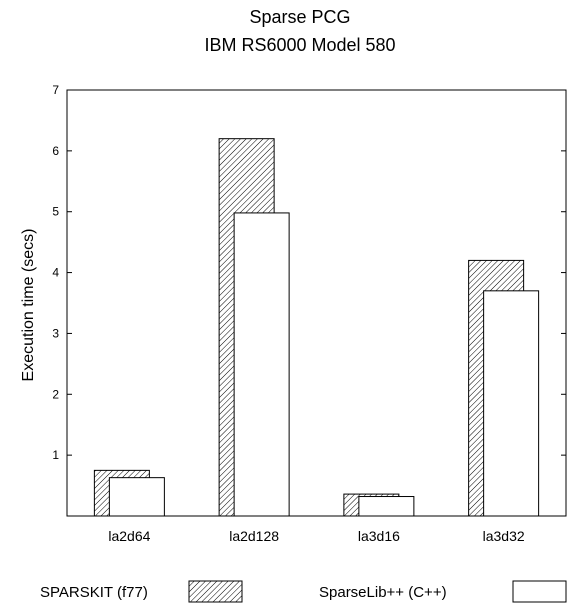 The image size is (578, 608). Describe the element at coordinates (55, 151) in the screenshot. I see `y-tick-label: 6` at that location.